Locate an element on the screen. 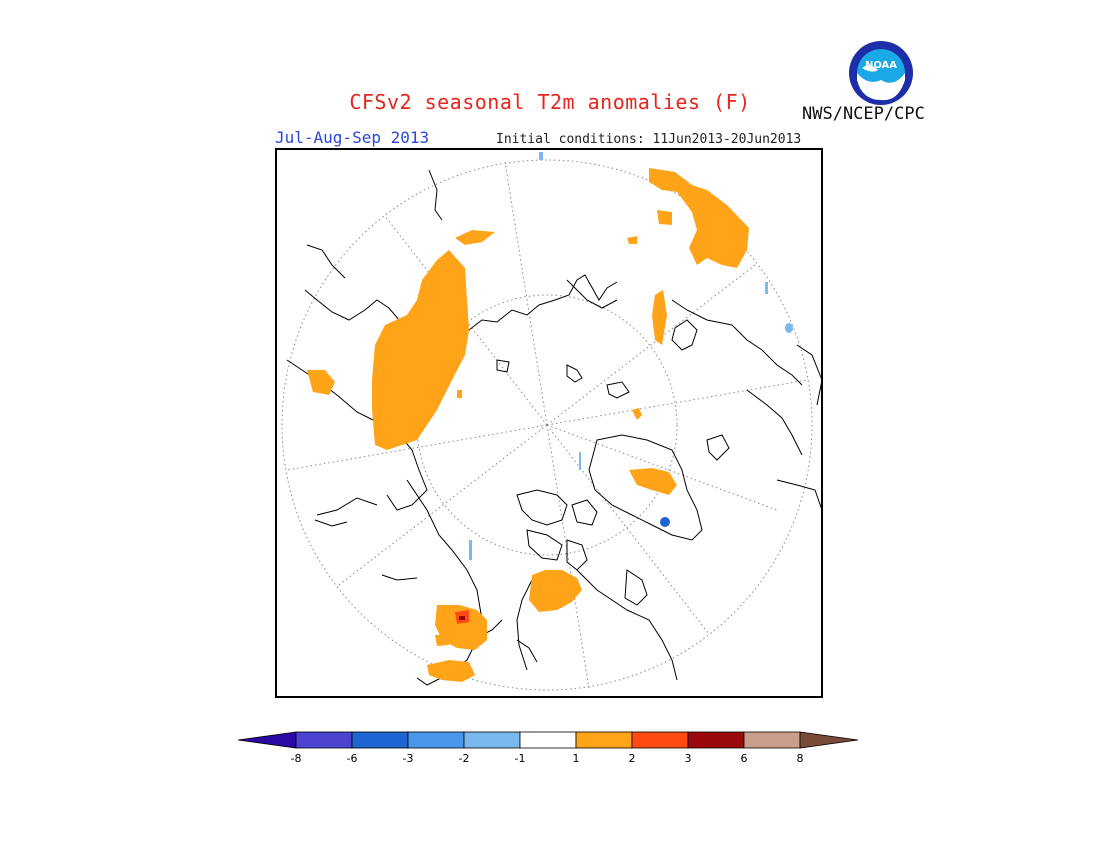 This screenshot has width=1100, height=850. svg-text: NOAA is located at coordinates (881, 65).